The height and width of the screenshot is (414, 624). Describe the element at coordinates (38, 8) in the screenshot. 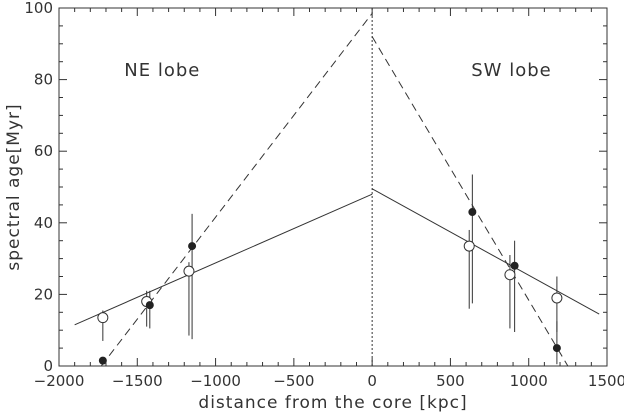

I see `y-tick-label: 100` at that location.